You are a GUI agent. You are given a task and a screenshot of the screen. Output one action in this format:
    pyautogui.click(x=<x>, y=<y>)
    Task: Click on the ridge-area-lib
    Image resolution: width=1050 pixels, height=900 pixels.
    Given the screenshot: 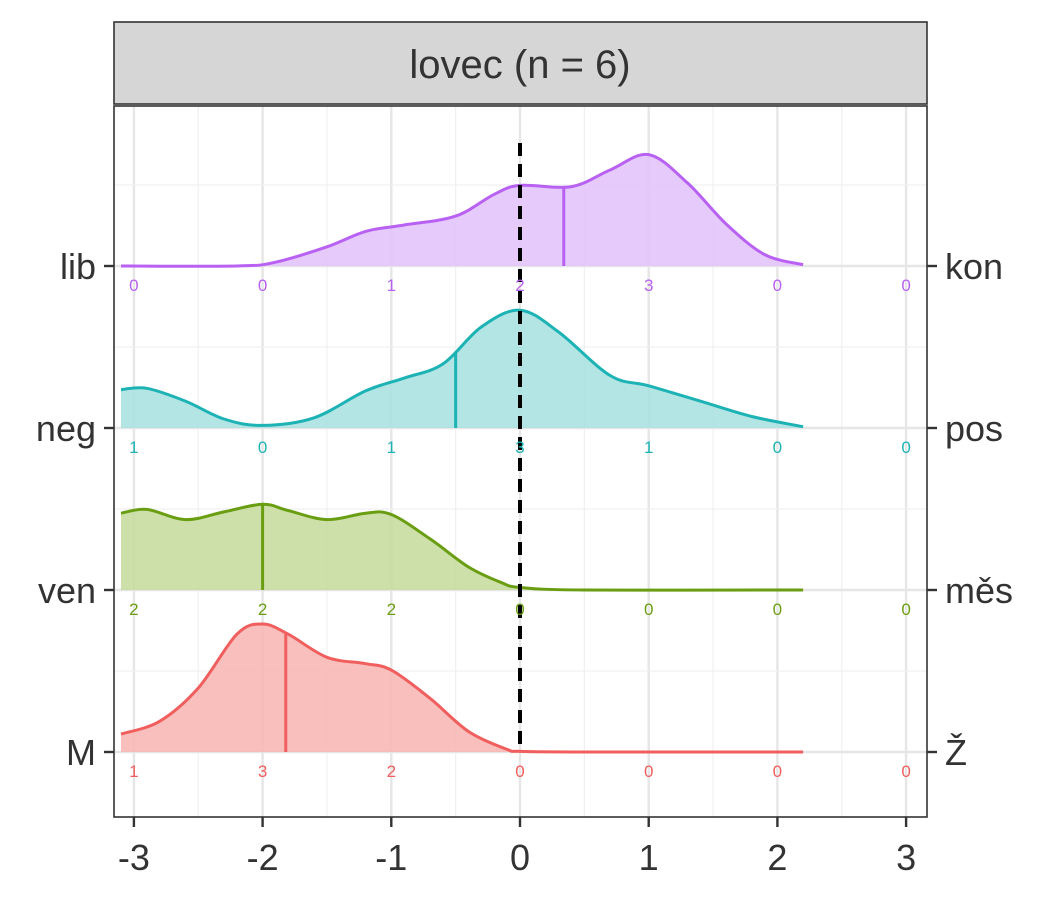 What is the action you would take?
    pyautogui.click(x=462, y=210)
    